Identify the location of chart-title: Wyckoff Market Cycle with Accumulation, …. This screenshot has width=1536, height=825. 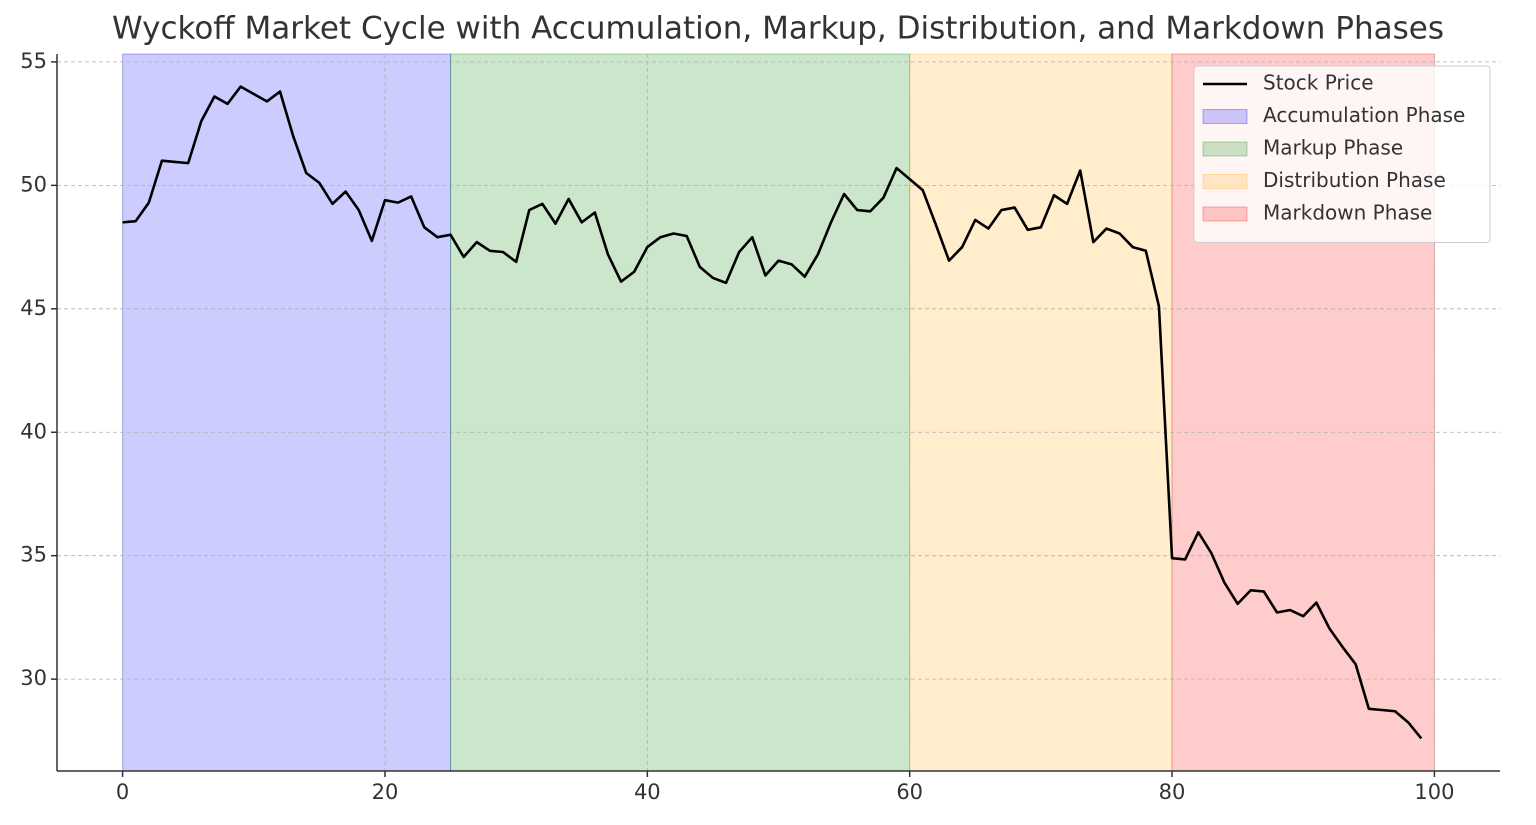
(778, 29).